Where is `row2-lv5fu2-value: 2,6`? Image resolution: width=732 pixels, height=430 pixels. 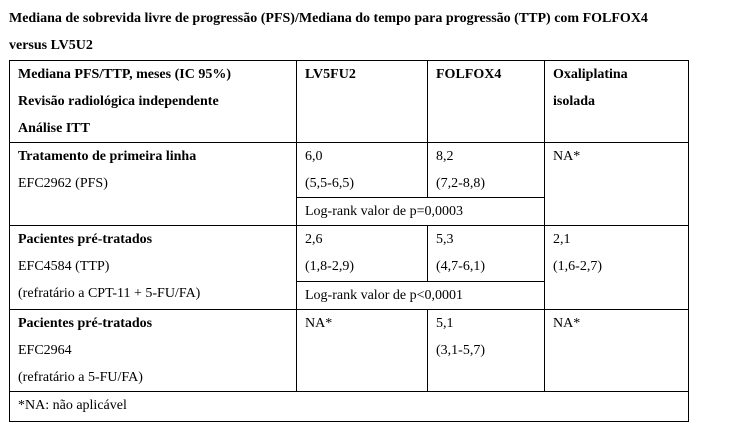 row2-lv5fu2-value: 2,6 is located at coordinates (314, 239).